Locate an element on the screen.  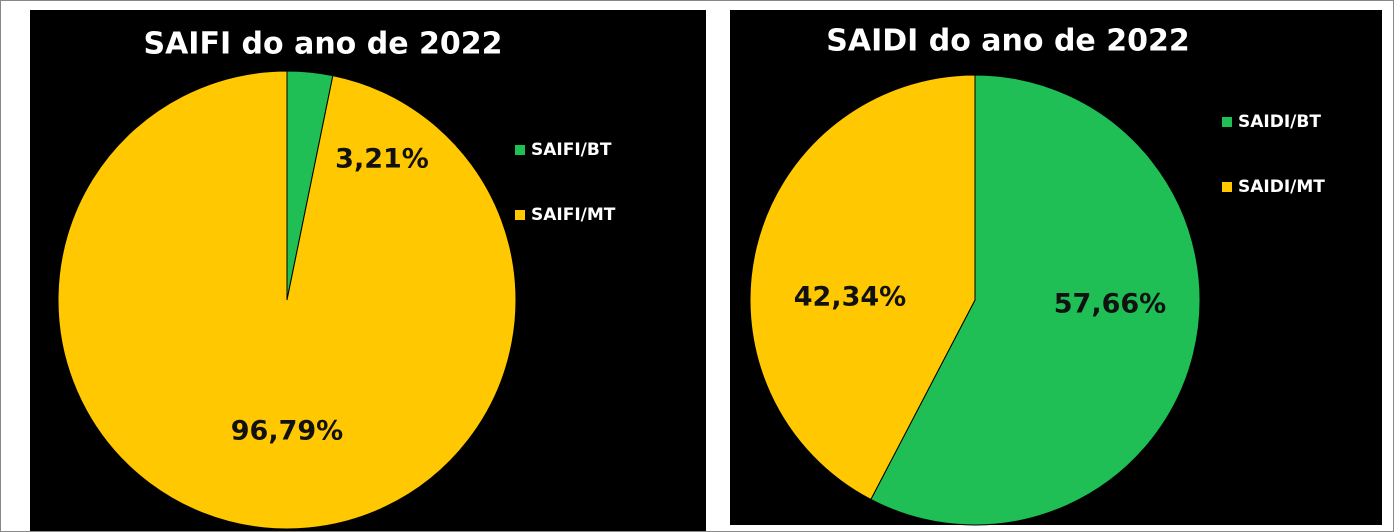
data-label: 42,34% is located at coordinates (850, 297).